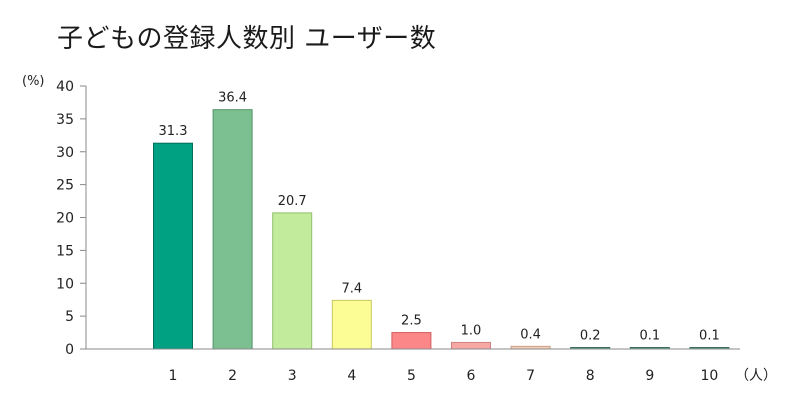 This screenshot has width=794, height=411. What do you see at coordinates (471, 330) in the screenshot?
I see `value-label-6: 1.0` at bounding box center [471, 330].